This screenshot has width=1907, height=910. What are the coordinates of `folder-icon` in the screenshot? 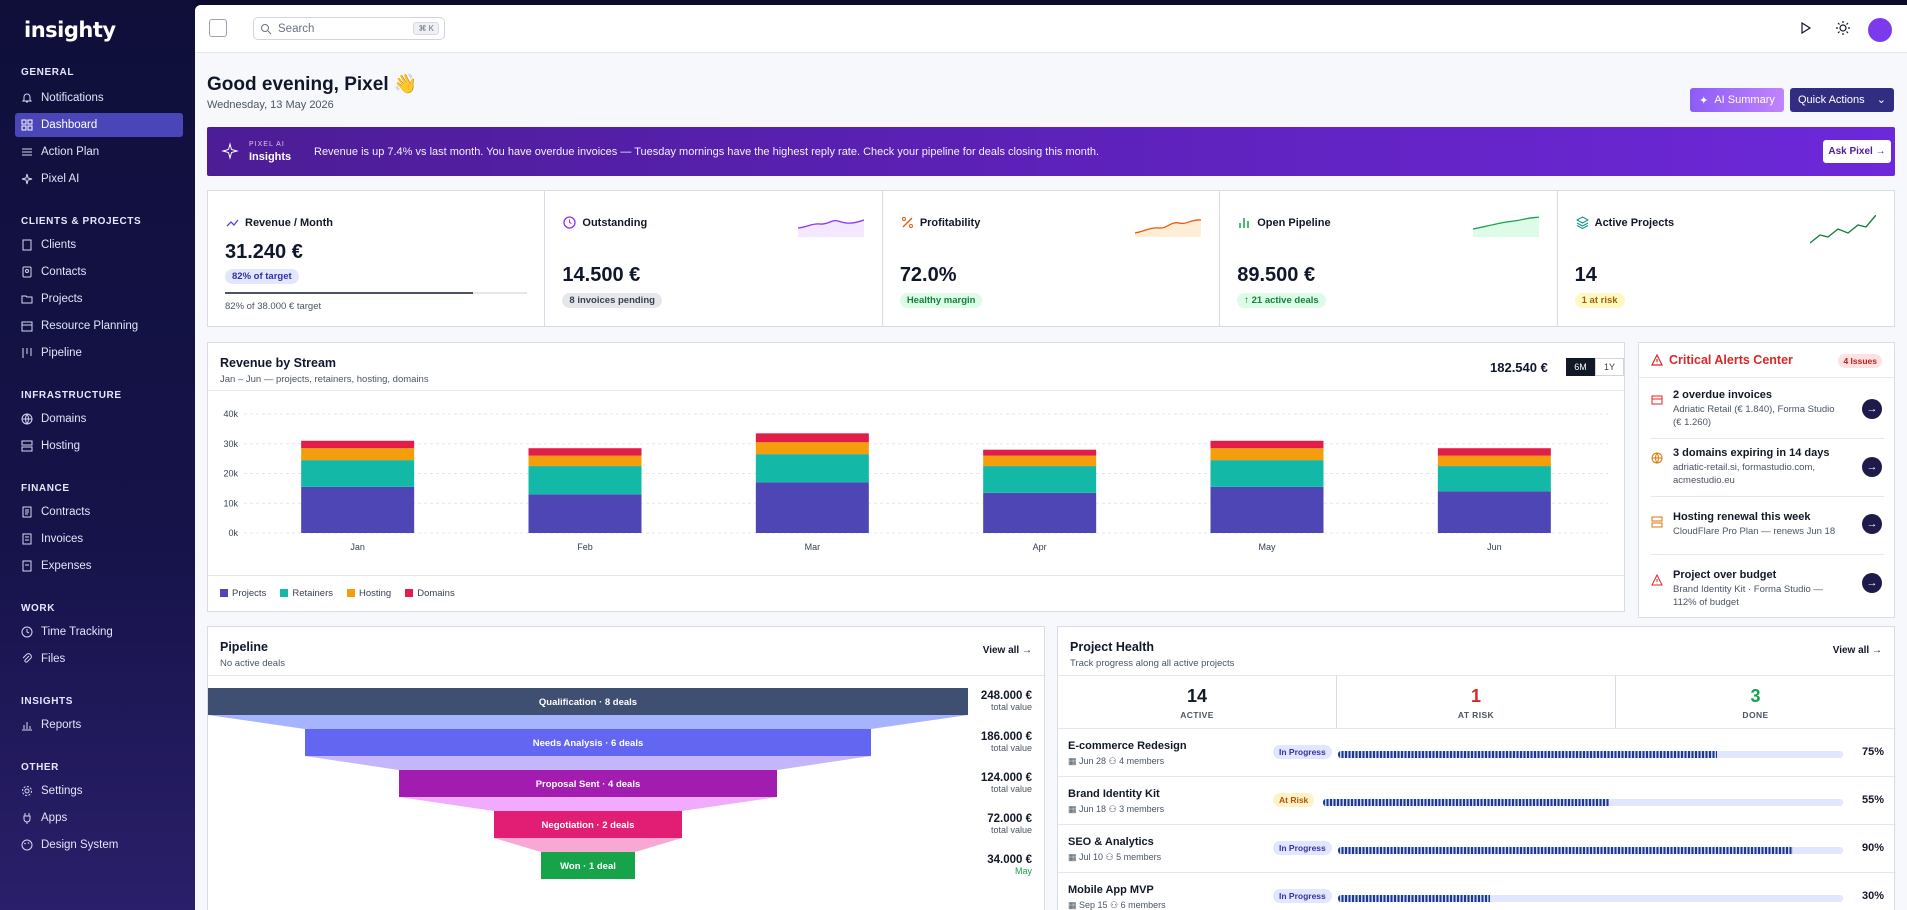 It's located at (27, 299).